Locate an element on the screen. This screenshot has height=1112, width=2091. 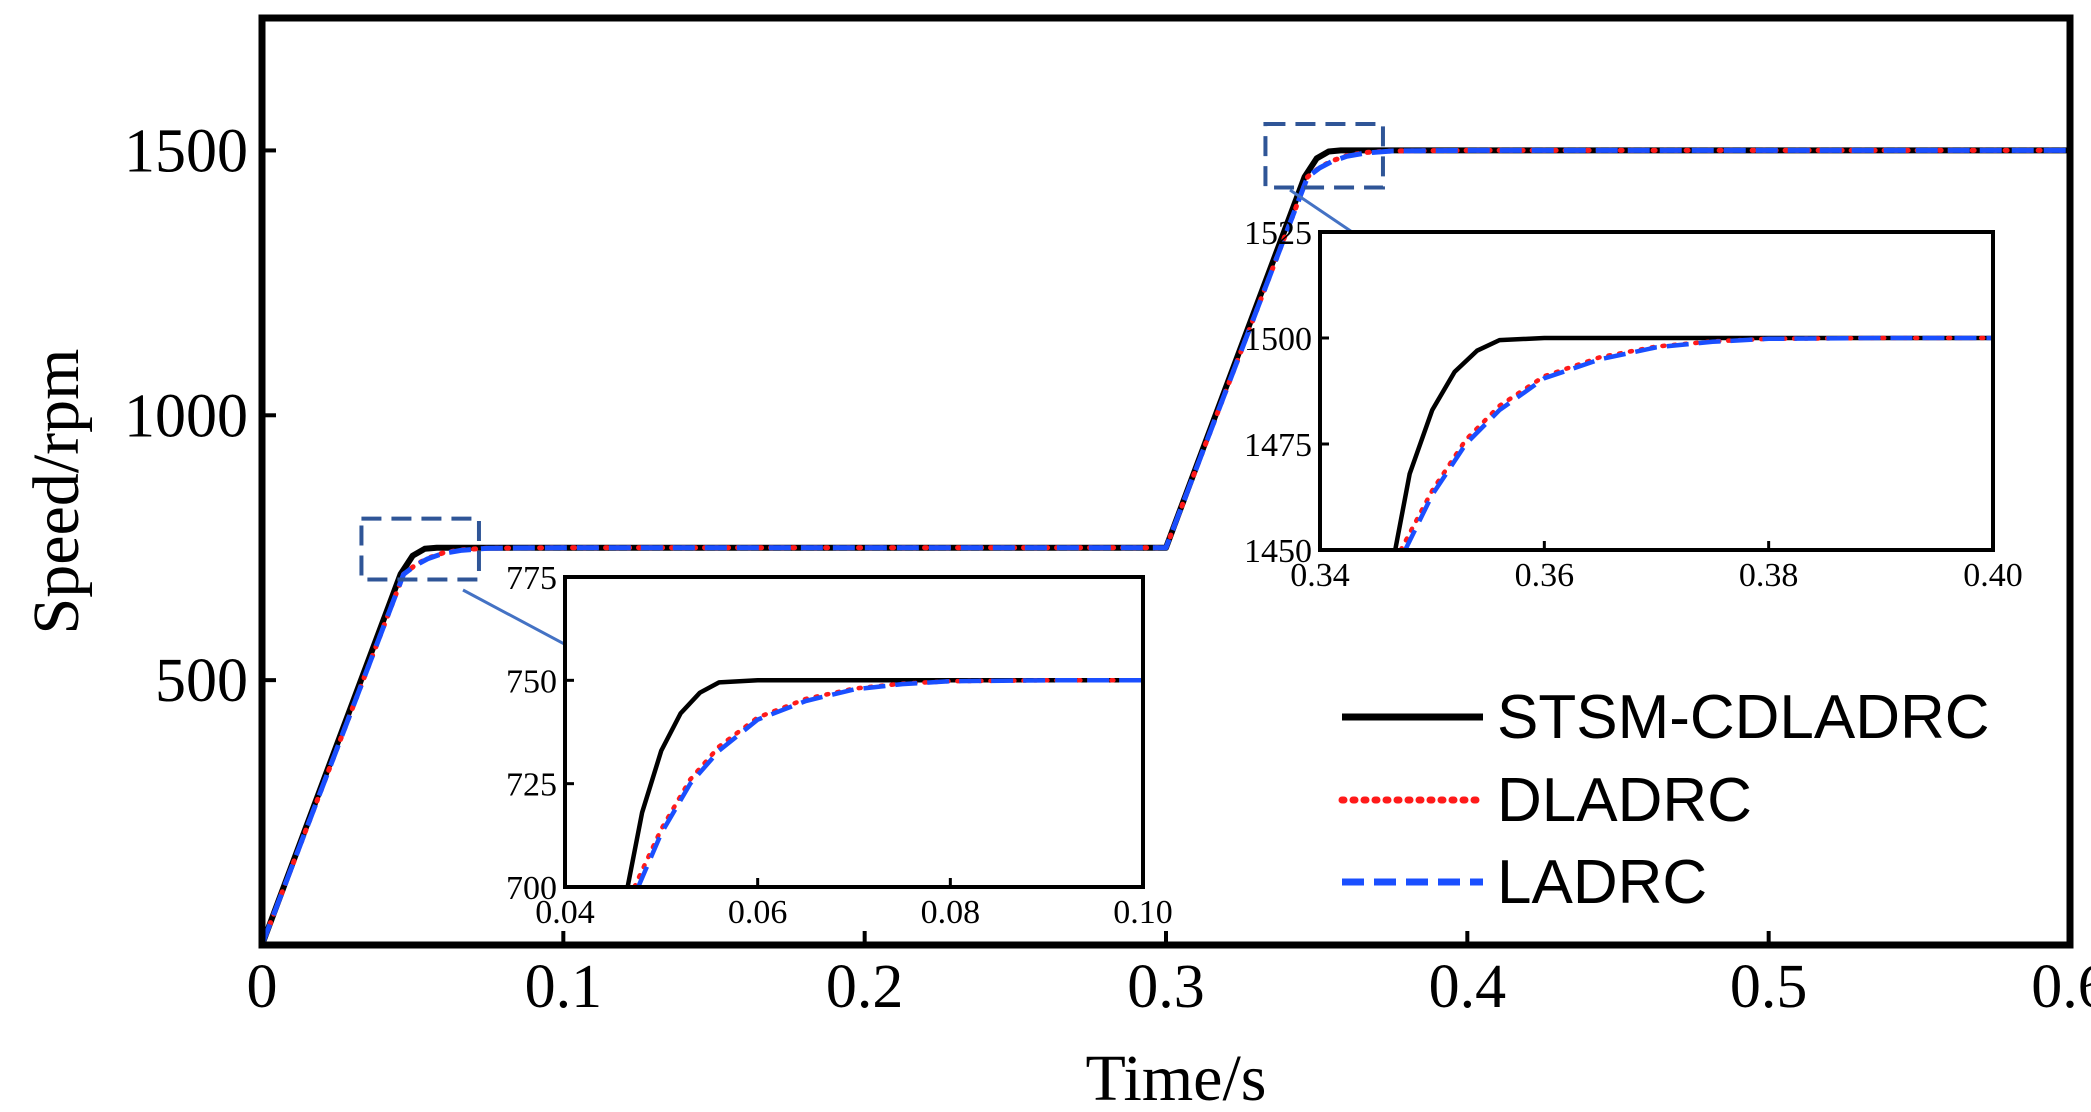
inset-y-tick-label: 1525 is located at coordinates (1278, 233).